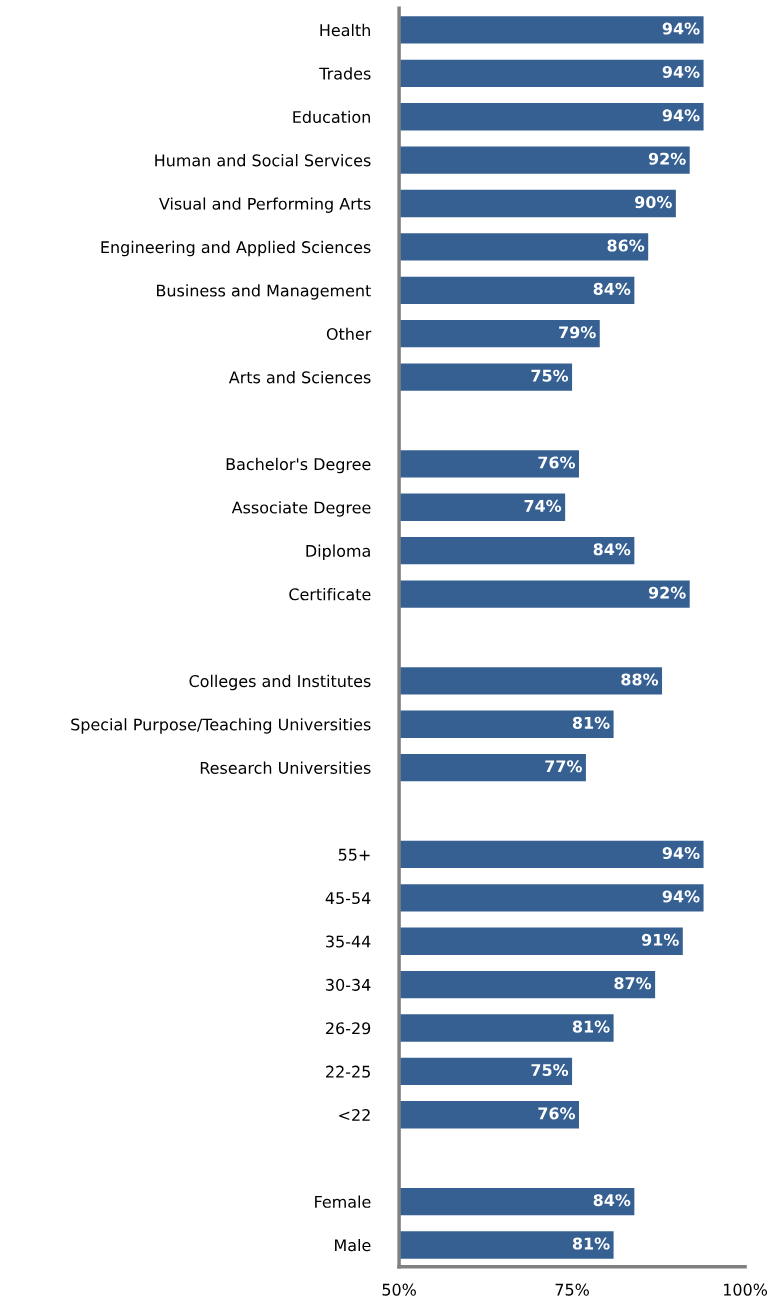 The height and width of the screenshot is (1308, 781). I want to click on y-tick-label: Certificate, so click(330, 594).